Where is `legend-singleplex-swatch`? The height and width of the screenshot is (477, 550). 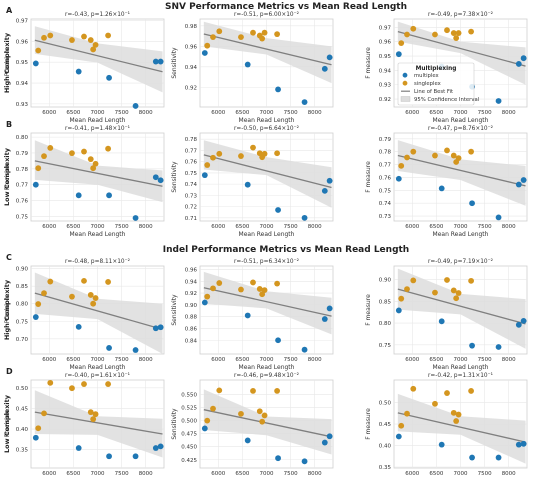
legend-singleplex-swatch is located at coordinates (405, 83).